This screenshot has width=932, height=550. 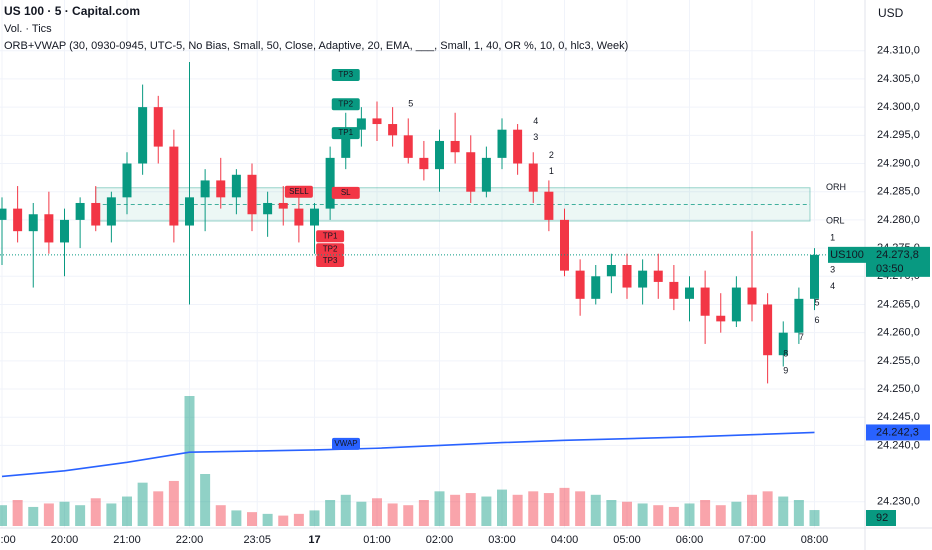 I want to click on y-tick-label: 24.280,0, so click(x=898, y=220).